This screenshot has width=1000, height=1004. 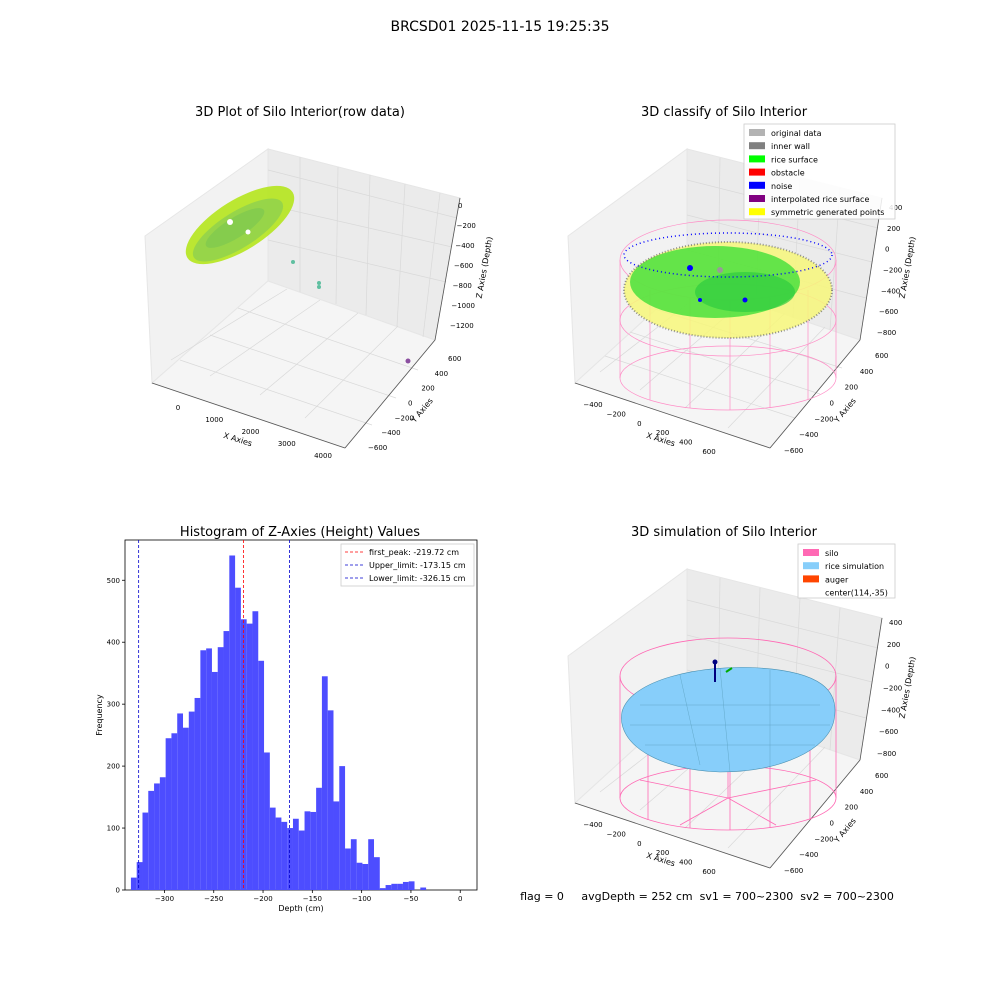 What do you see at coordinates (866, 372) in the screenshot?
I see `panel2-y-tick-label: 400` at bounding box center [866, 372].